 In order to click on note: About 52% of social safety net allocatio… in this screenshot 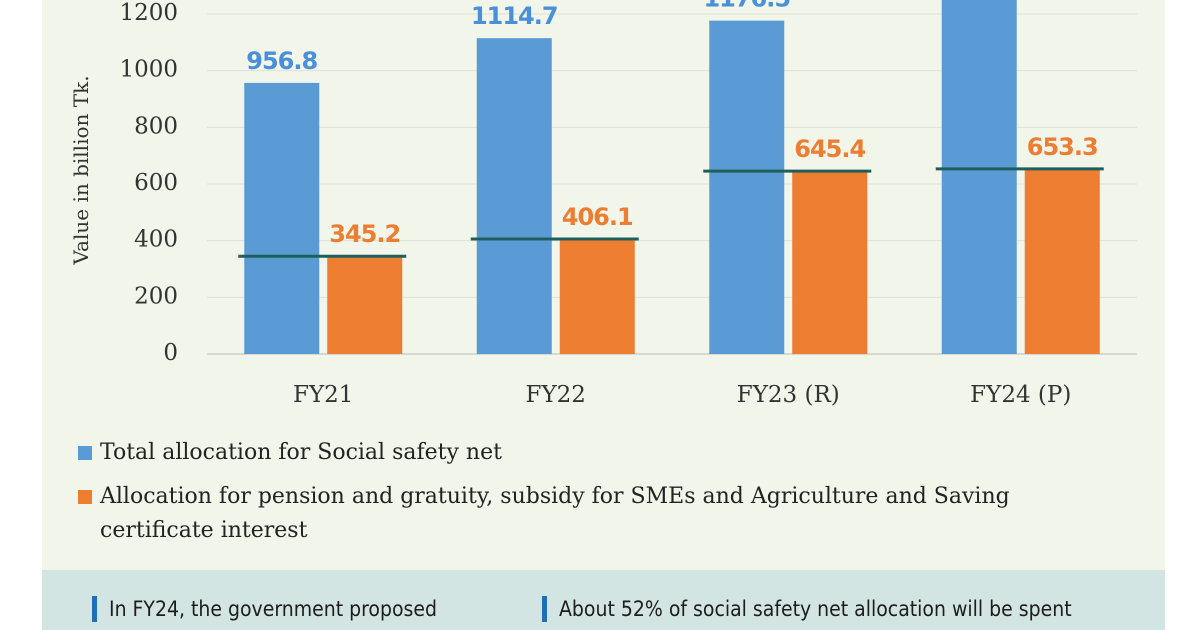, I will do `click(807, 609)`.